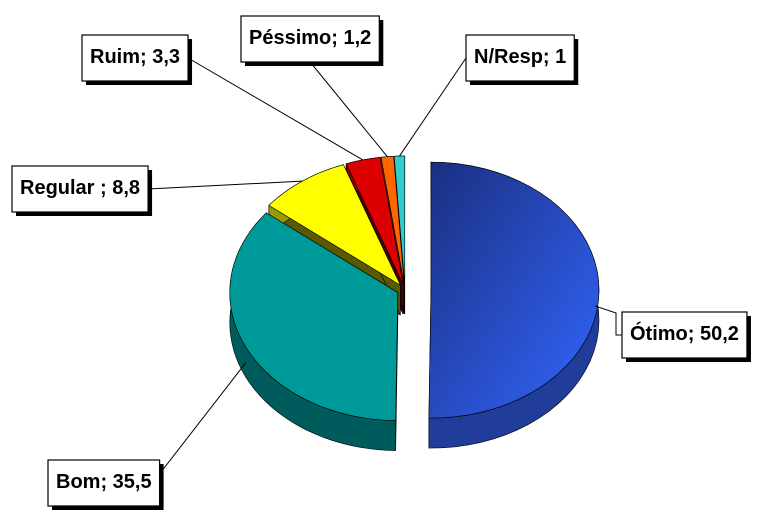 This screenshot has width=772, height=511. What do you see at coordinates (508, 57) in the screenshot?
I see `label-category: N/Resp` at bounding box center [508, 57].